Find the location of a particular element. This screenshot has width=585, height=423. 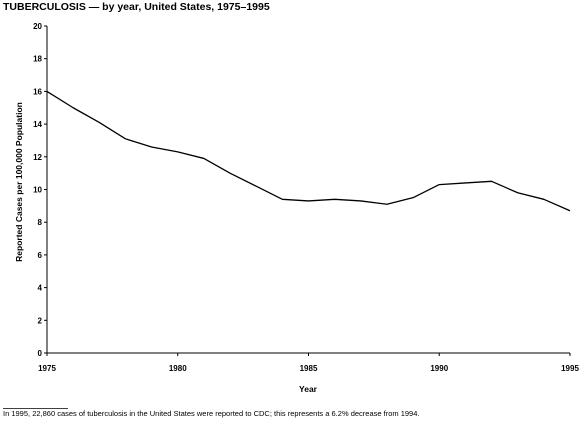

y-tick-label: 18 is located at coordinates (37, 59).